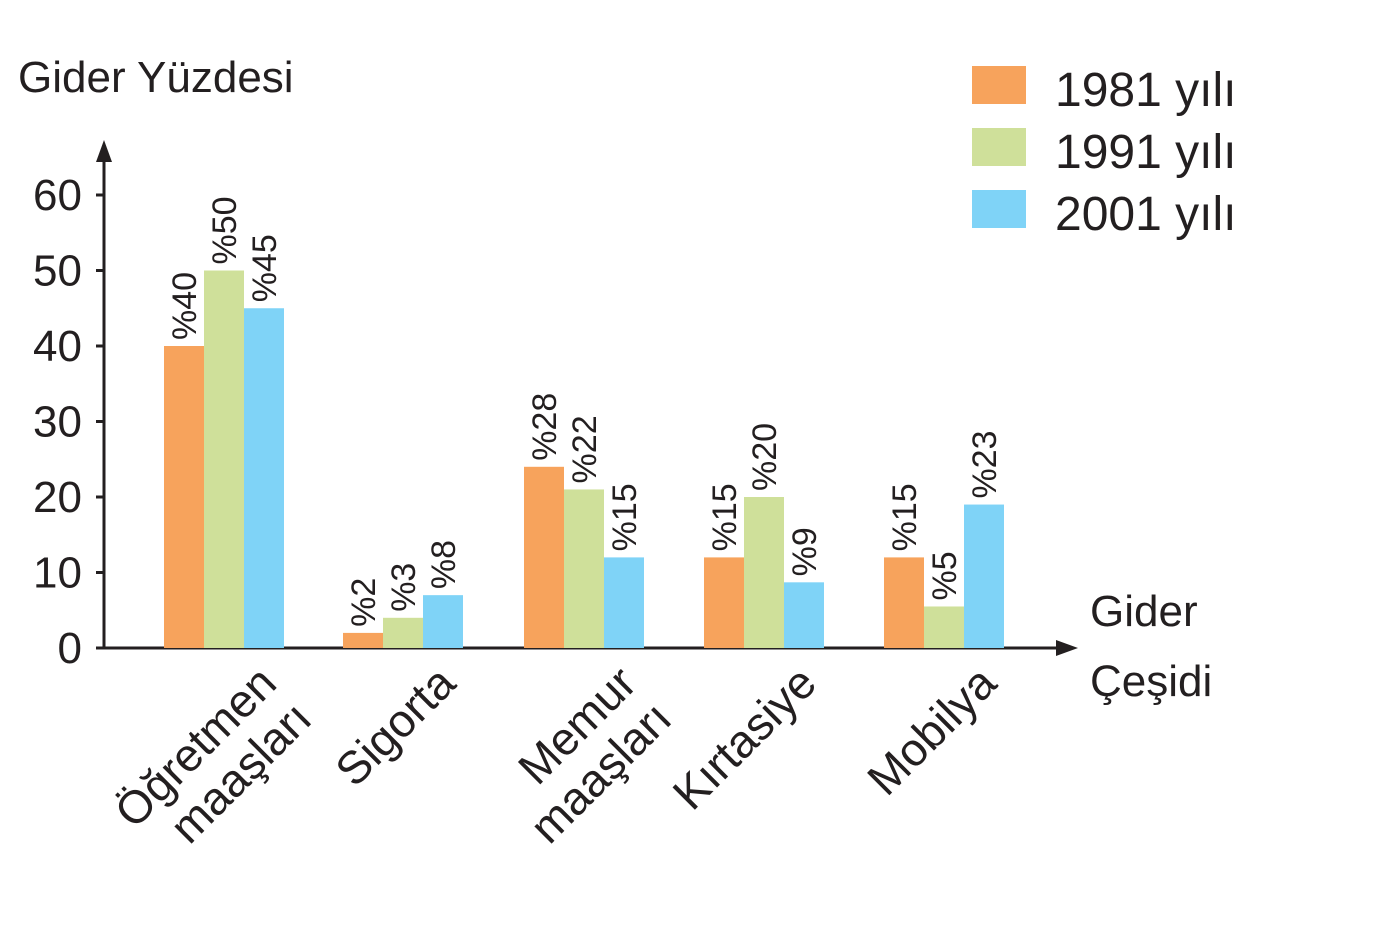 The image size is (1398, 950). What do you see at coordinates (1151, 646) in the screenshot?
I see `x-axis-title: Gider Çeşidi` at bounding box center [1151, 646].